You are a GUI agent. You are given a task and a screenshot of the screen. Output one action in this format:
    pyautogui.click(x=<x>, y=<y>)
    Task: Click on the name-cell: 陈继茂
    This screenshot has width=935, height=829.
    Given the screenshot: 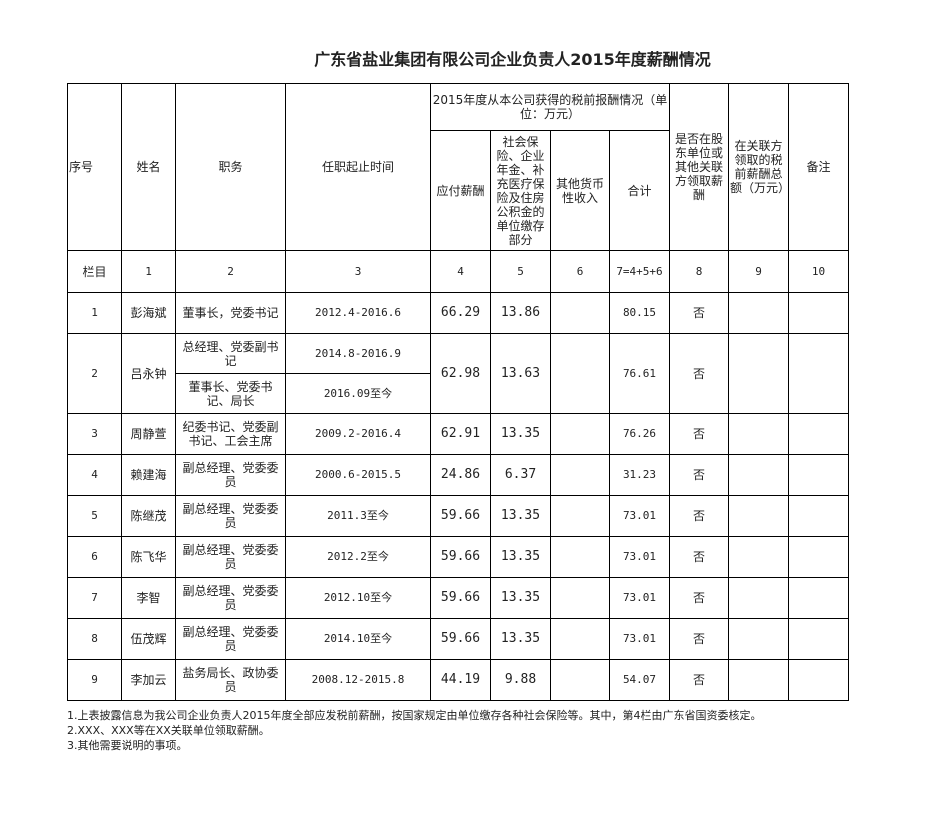 What is the action you would take?
    pyautogui.click(x=148, y=516)
    